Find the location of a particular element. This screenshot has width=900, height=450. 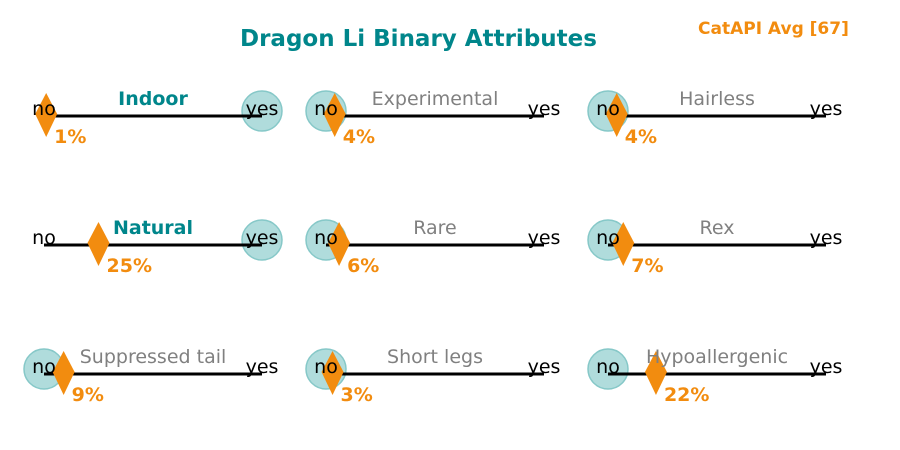

percent-marker-rex is located at coordinates (623, 244).